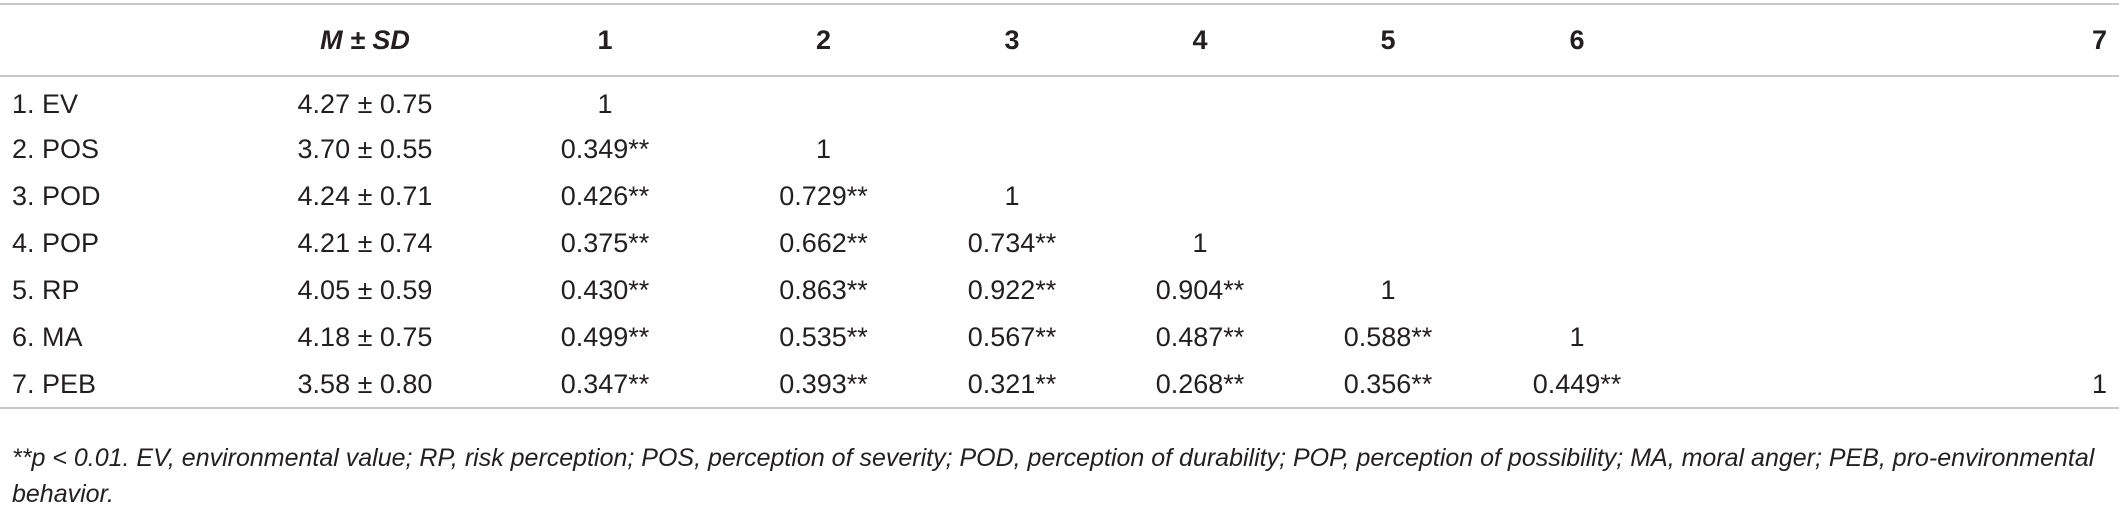  What do you see at coordinates (56, 149) in the screenshot?
I see `row-label: 2. POS` at bounding box center [56, 149].